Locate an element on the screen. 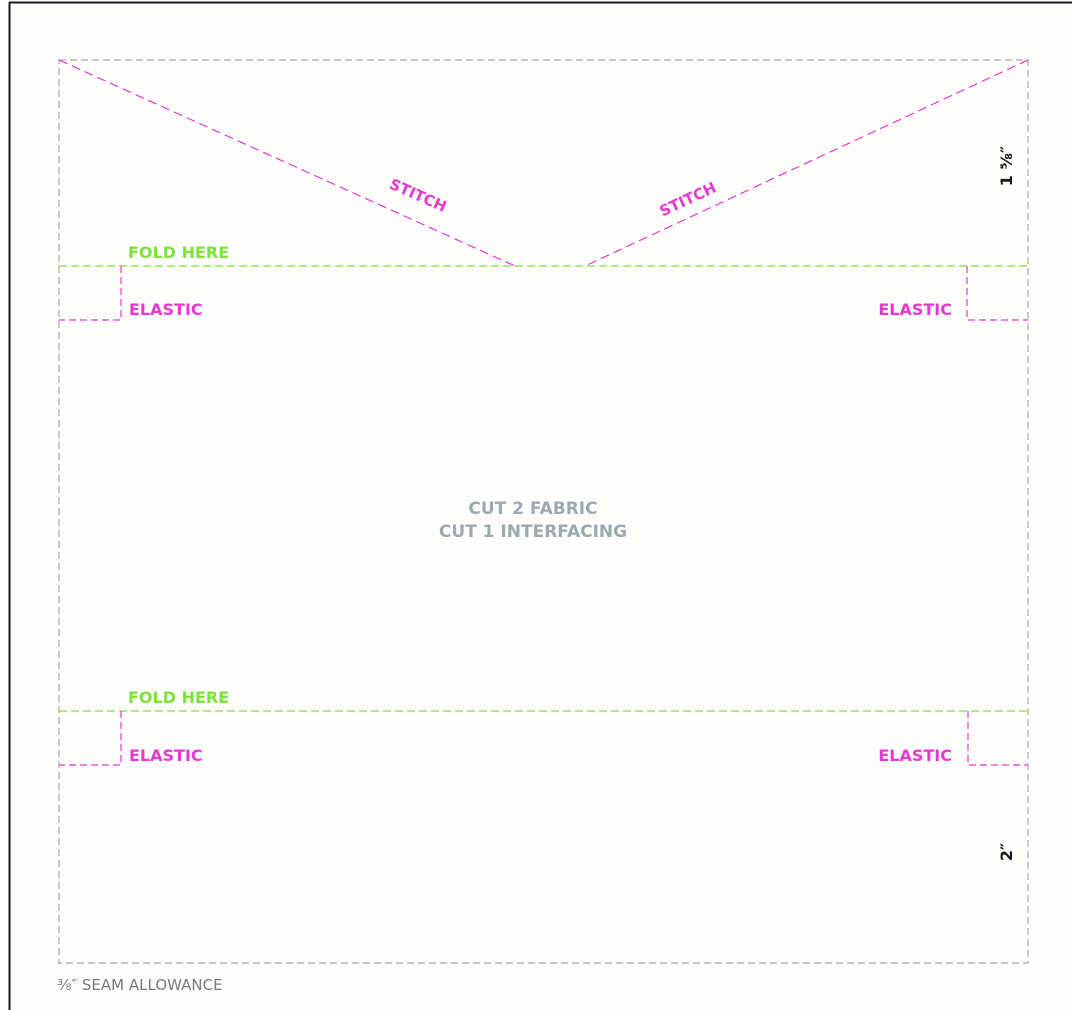 Image resolution: width=1072 pixels, height=1010 pixels. cut-instruction-interfacing: CUT 1 INTERFACING is located at coordinates (533, 532).